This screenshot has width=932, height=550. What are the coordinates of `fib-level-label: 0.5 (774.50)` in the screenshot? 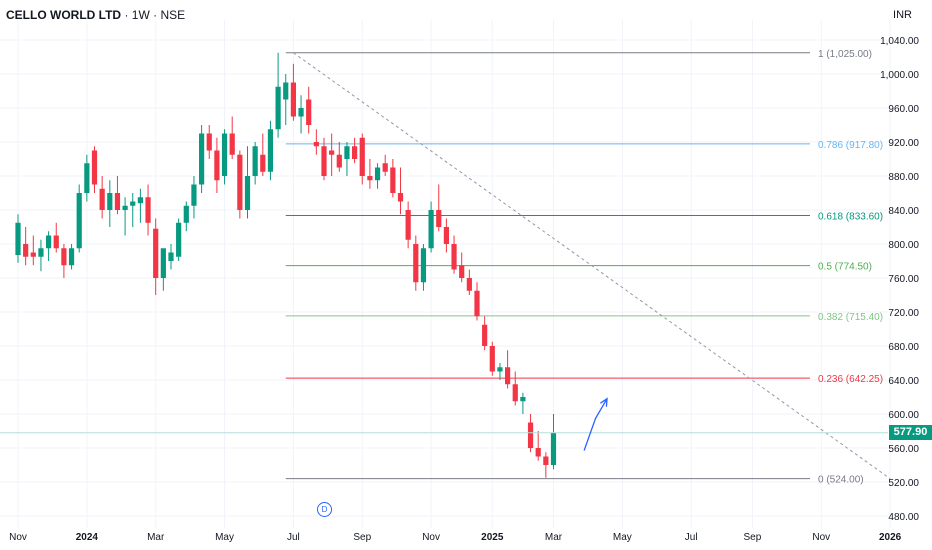 It's located at (845, 267).